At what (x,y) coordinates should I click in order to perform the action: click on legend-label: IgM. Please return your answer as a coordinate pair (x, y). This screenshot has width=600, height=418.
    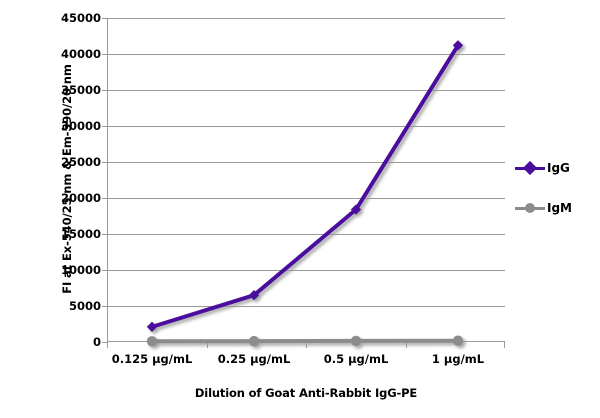
    Looking at the image, I should click on (559, 208).